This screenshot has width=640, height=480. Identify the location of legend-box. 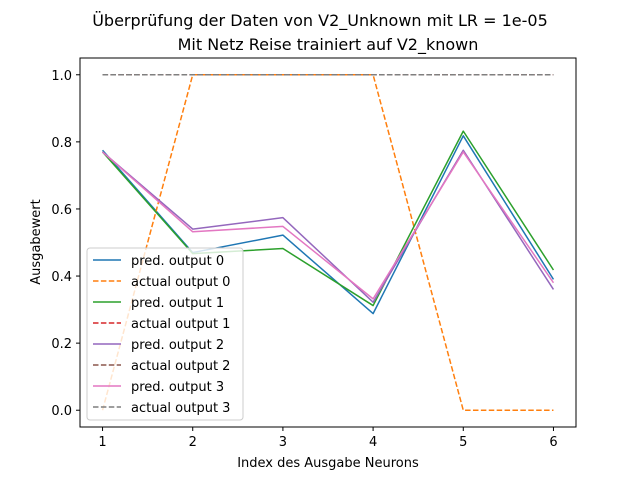
(165, 334).